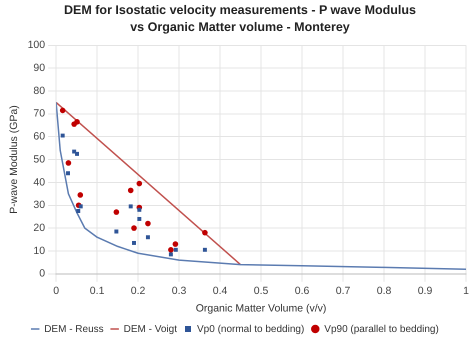 The width and height of the screenshot is (474, 344). I want to click on x-tick-label: 0.8, so click(384, 290).